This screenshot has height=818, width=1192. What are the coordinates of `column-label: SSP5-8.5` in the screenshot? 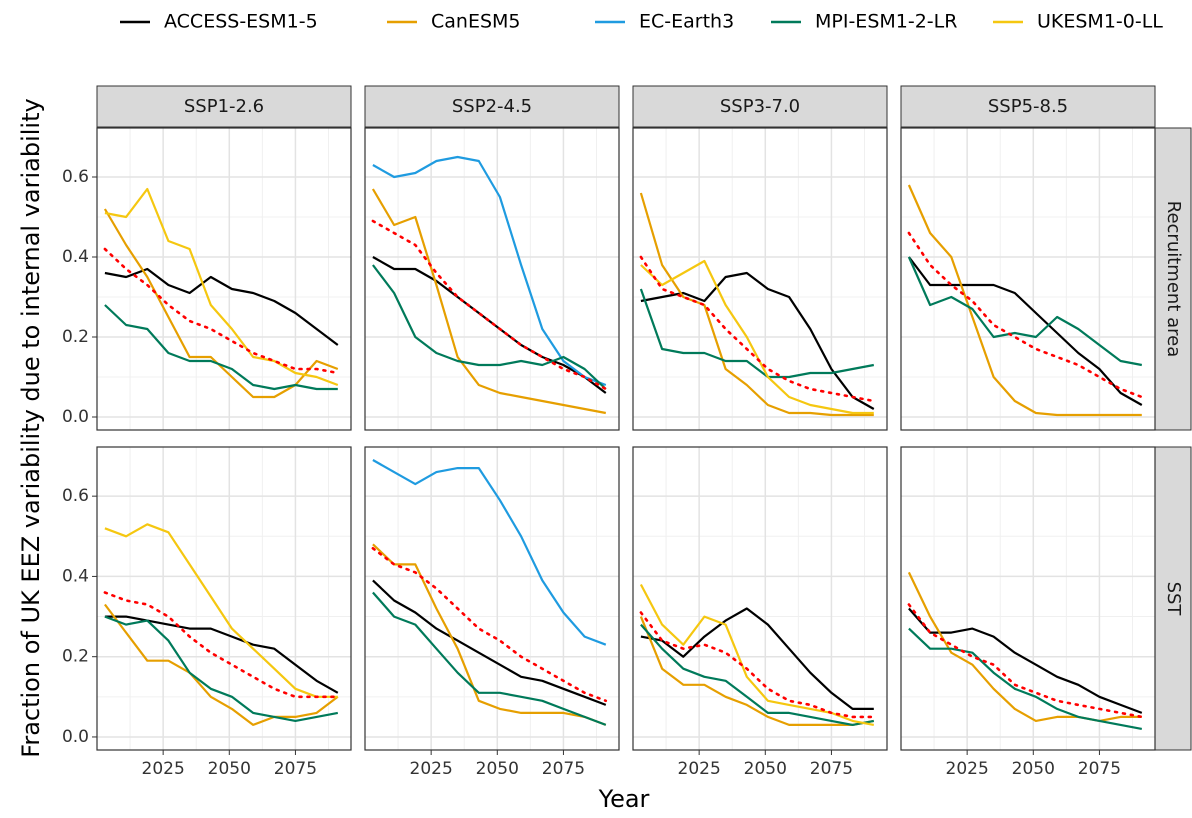 It's located at (1028, 106).